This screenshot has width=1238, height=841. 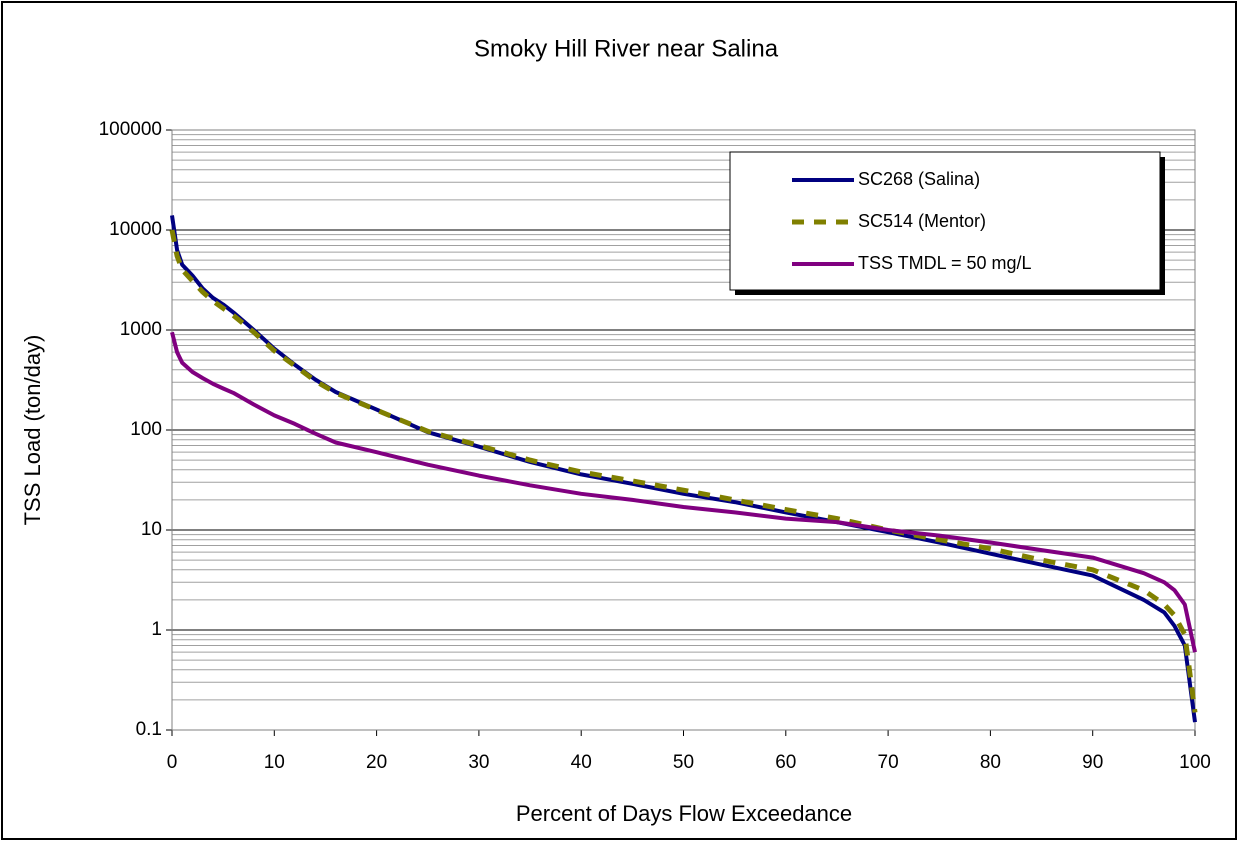 I want to click on x-tick-label: 30, so click(x=478, y=762).